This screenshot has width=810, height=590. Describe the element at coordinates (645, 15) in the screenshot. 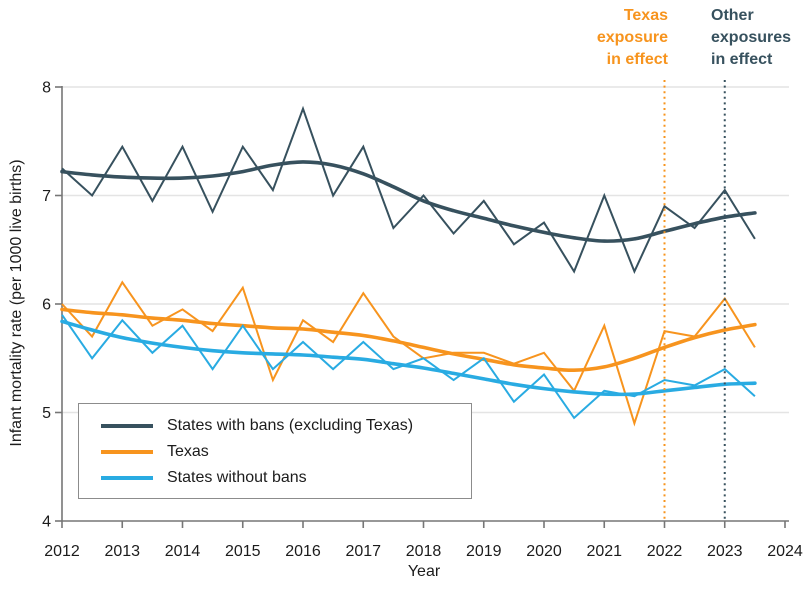

I see `annotation-line: Texas` at that location.